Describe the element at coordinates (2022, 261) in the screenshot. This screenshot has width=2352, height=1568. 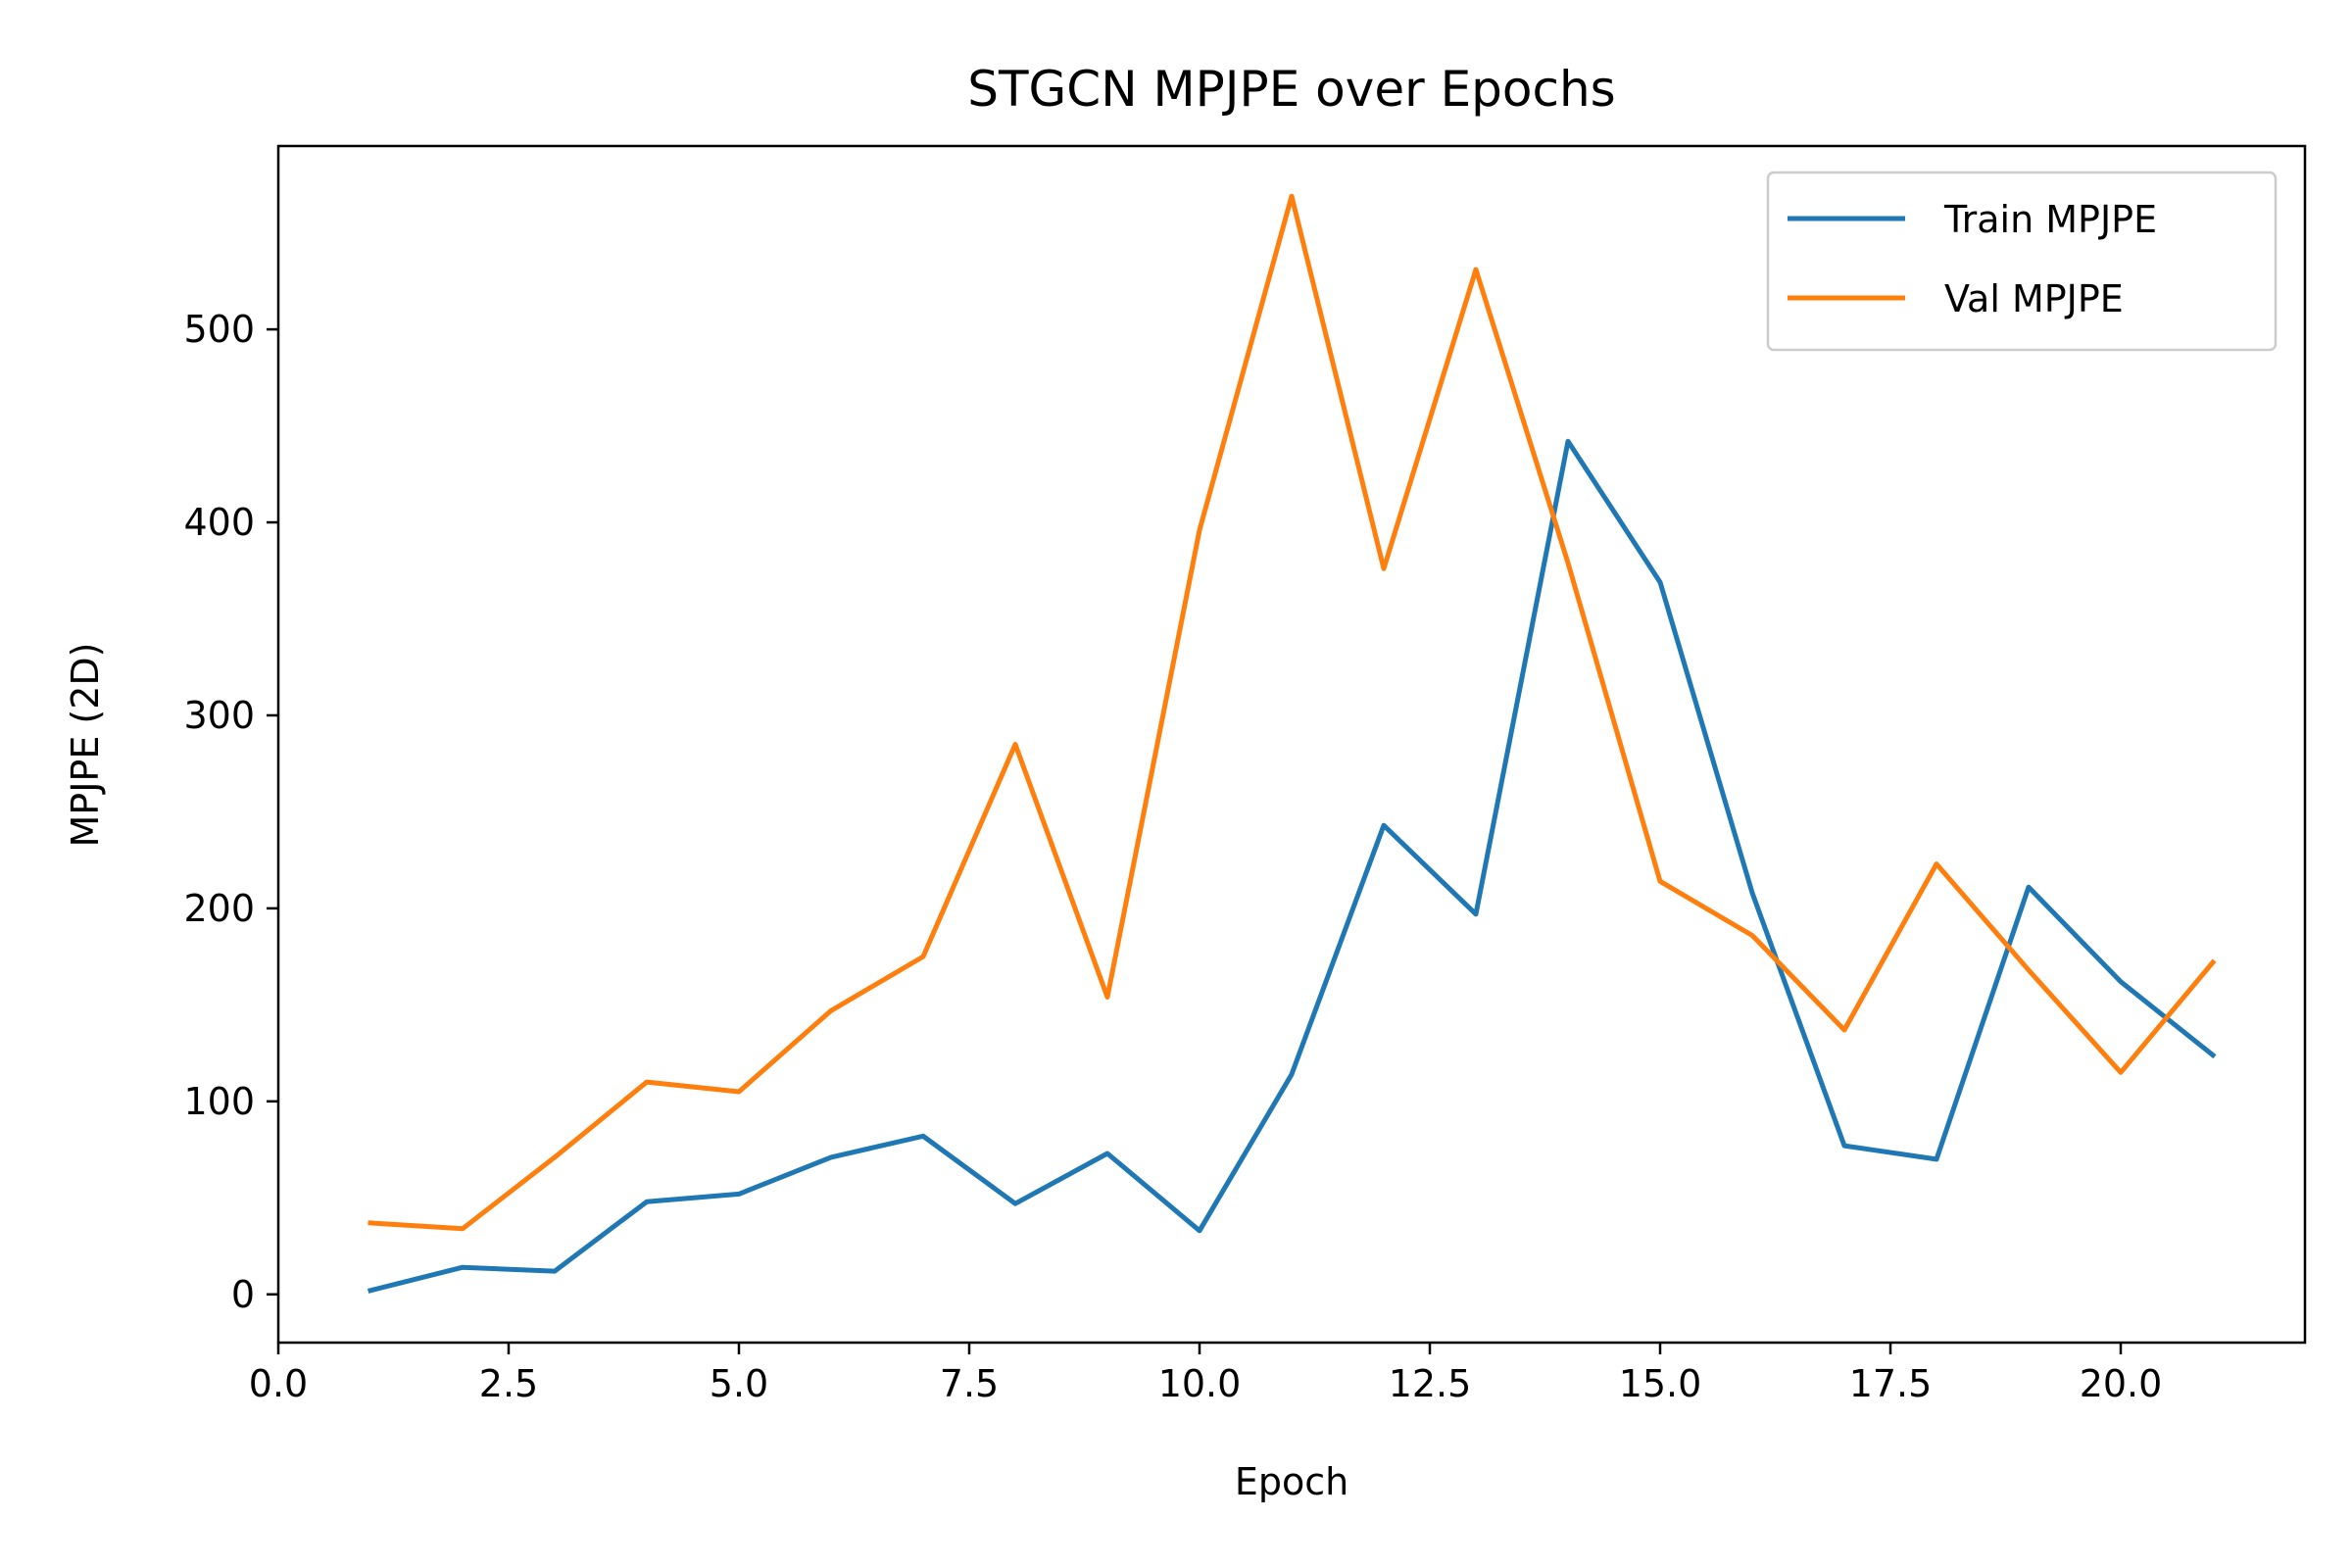
I see `legend: Train MPJPE Val MPJPE` at that location.